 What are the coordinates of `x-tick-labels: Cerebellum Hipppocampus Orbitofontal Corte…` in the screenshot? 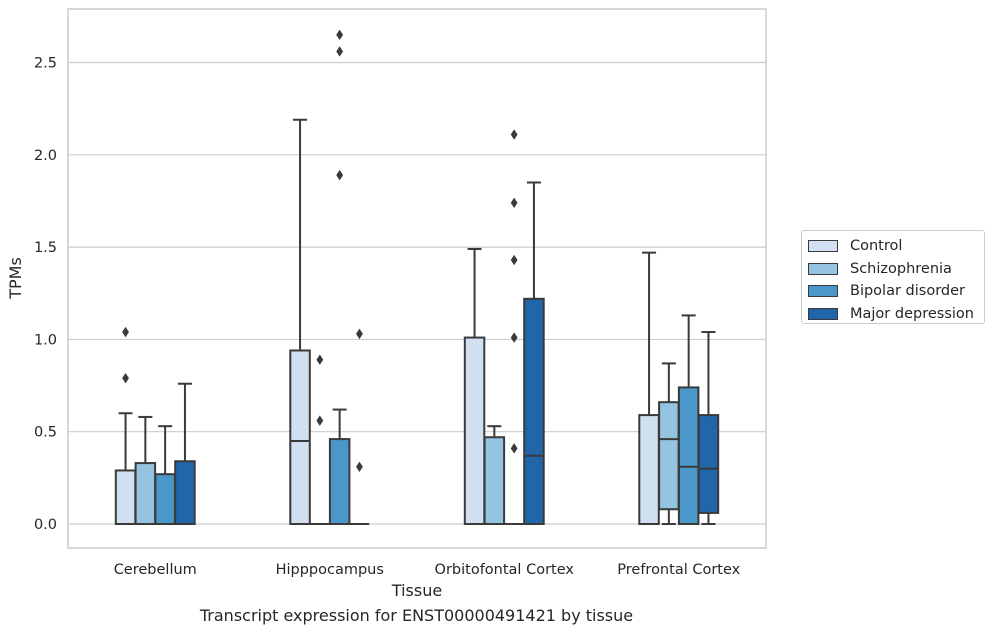 It's located at (427, 570).